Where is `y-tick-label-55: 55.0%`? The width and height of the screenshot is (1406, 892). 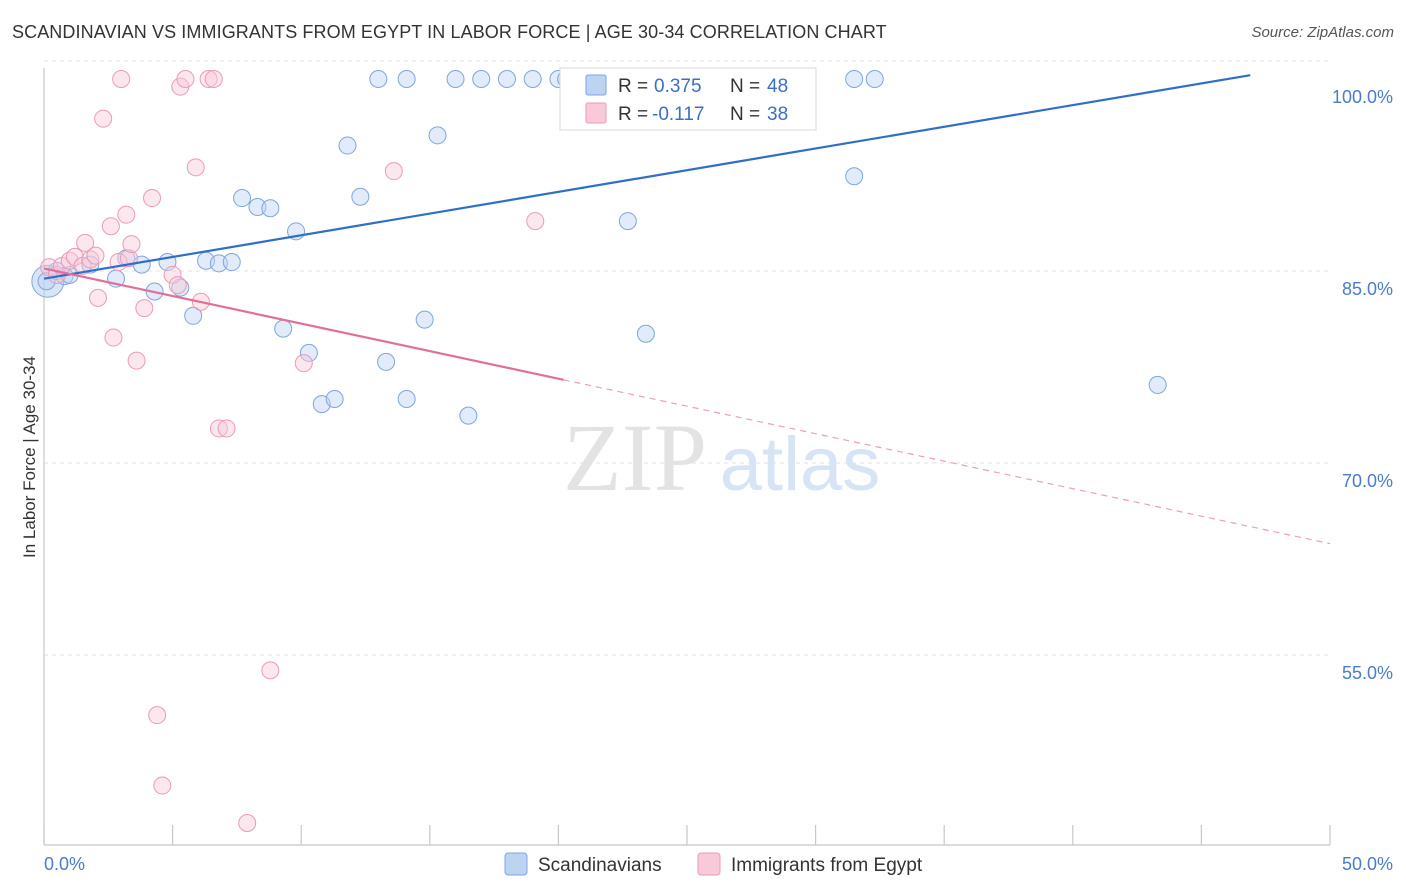
y-tick-label-55: 55.0% is located at coordinates (1367, 673).